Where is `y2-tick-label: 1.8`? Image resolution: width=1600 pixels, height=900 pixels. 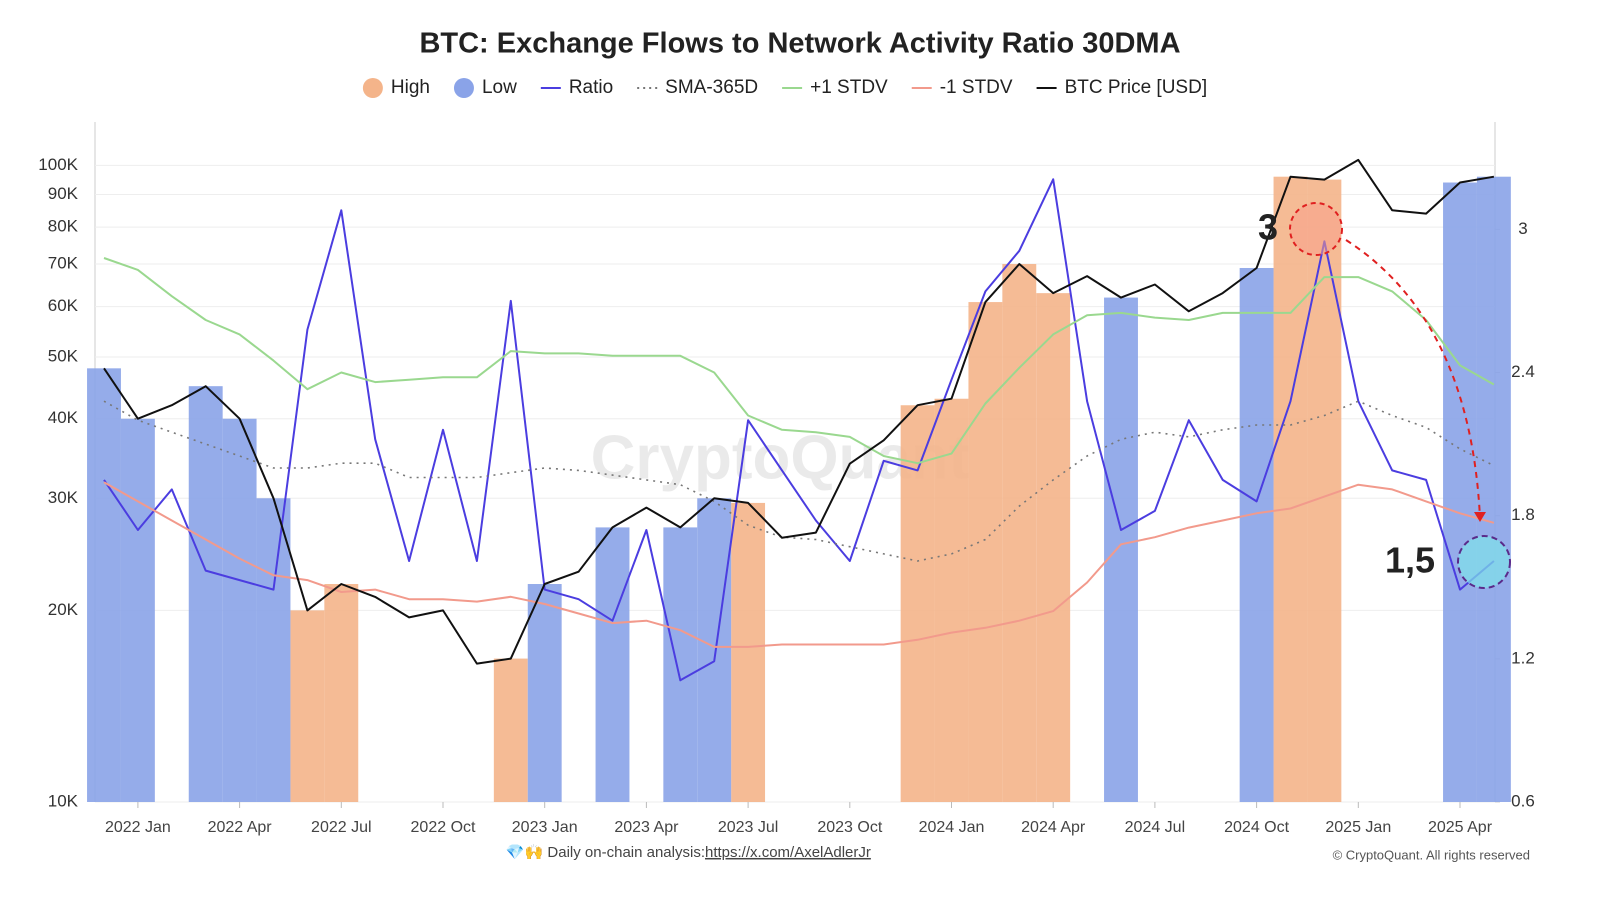 y2-tick-label: 1.8 is located at coordinates (1523, 514).